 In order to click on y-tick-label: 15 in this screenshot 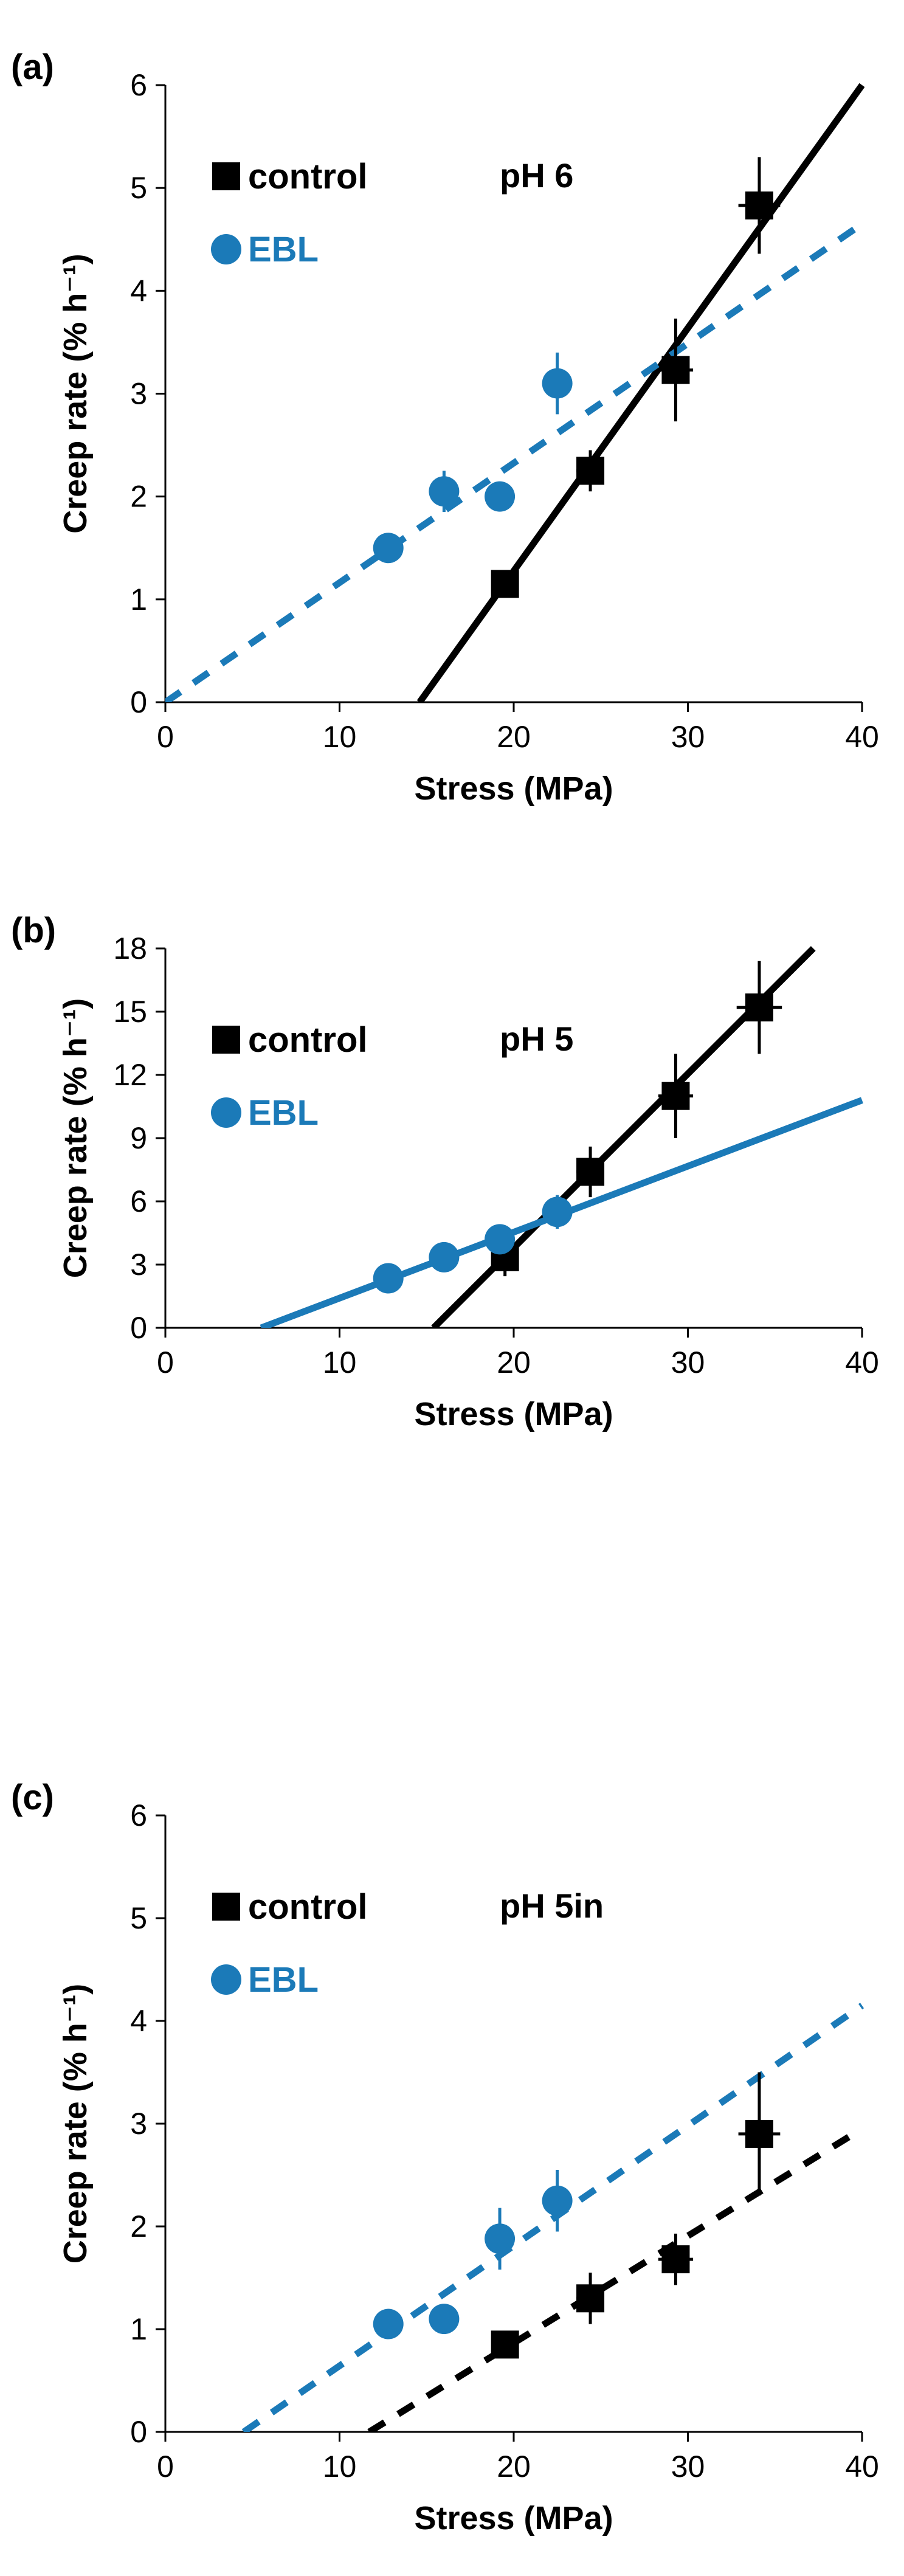, I will do `click(130, 1012)`.